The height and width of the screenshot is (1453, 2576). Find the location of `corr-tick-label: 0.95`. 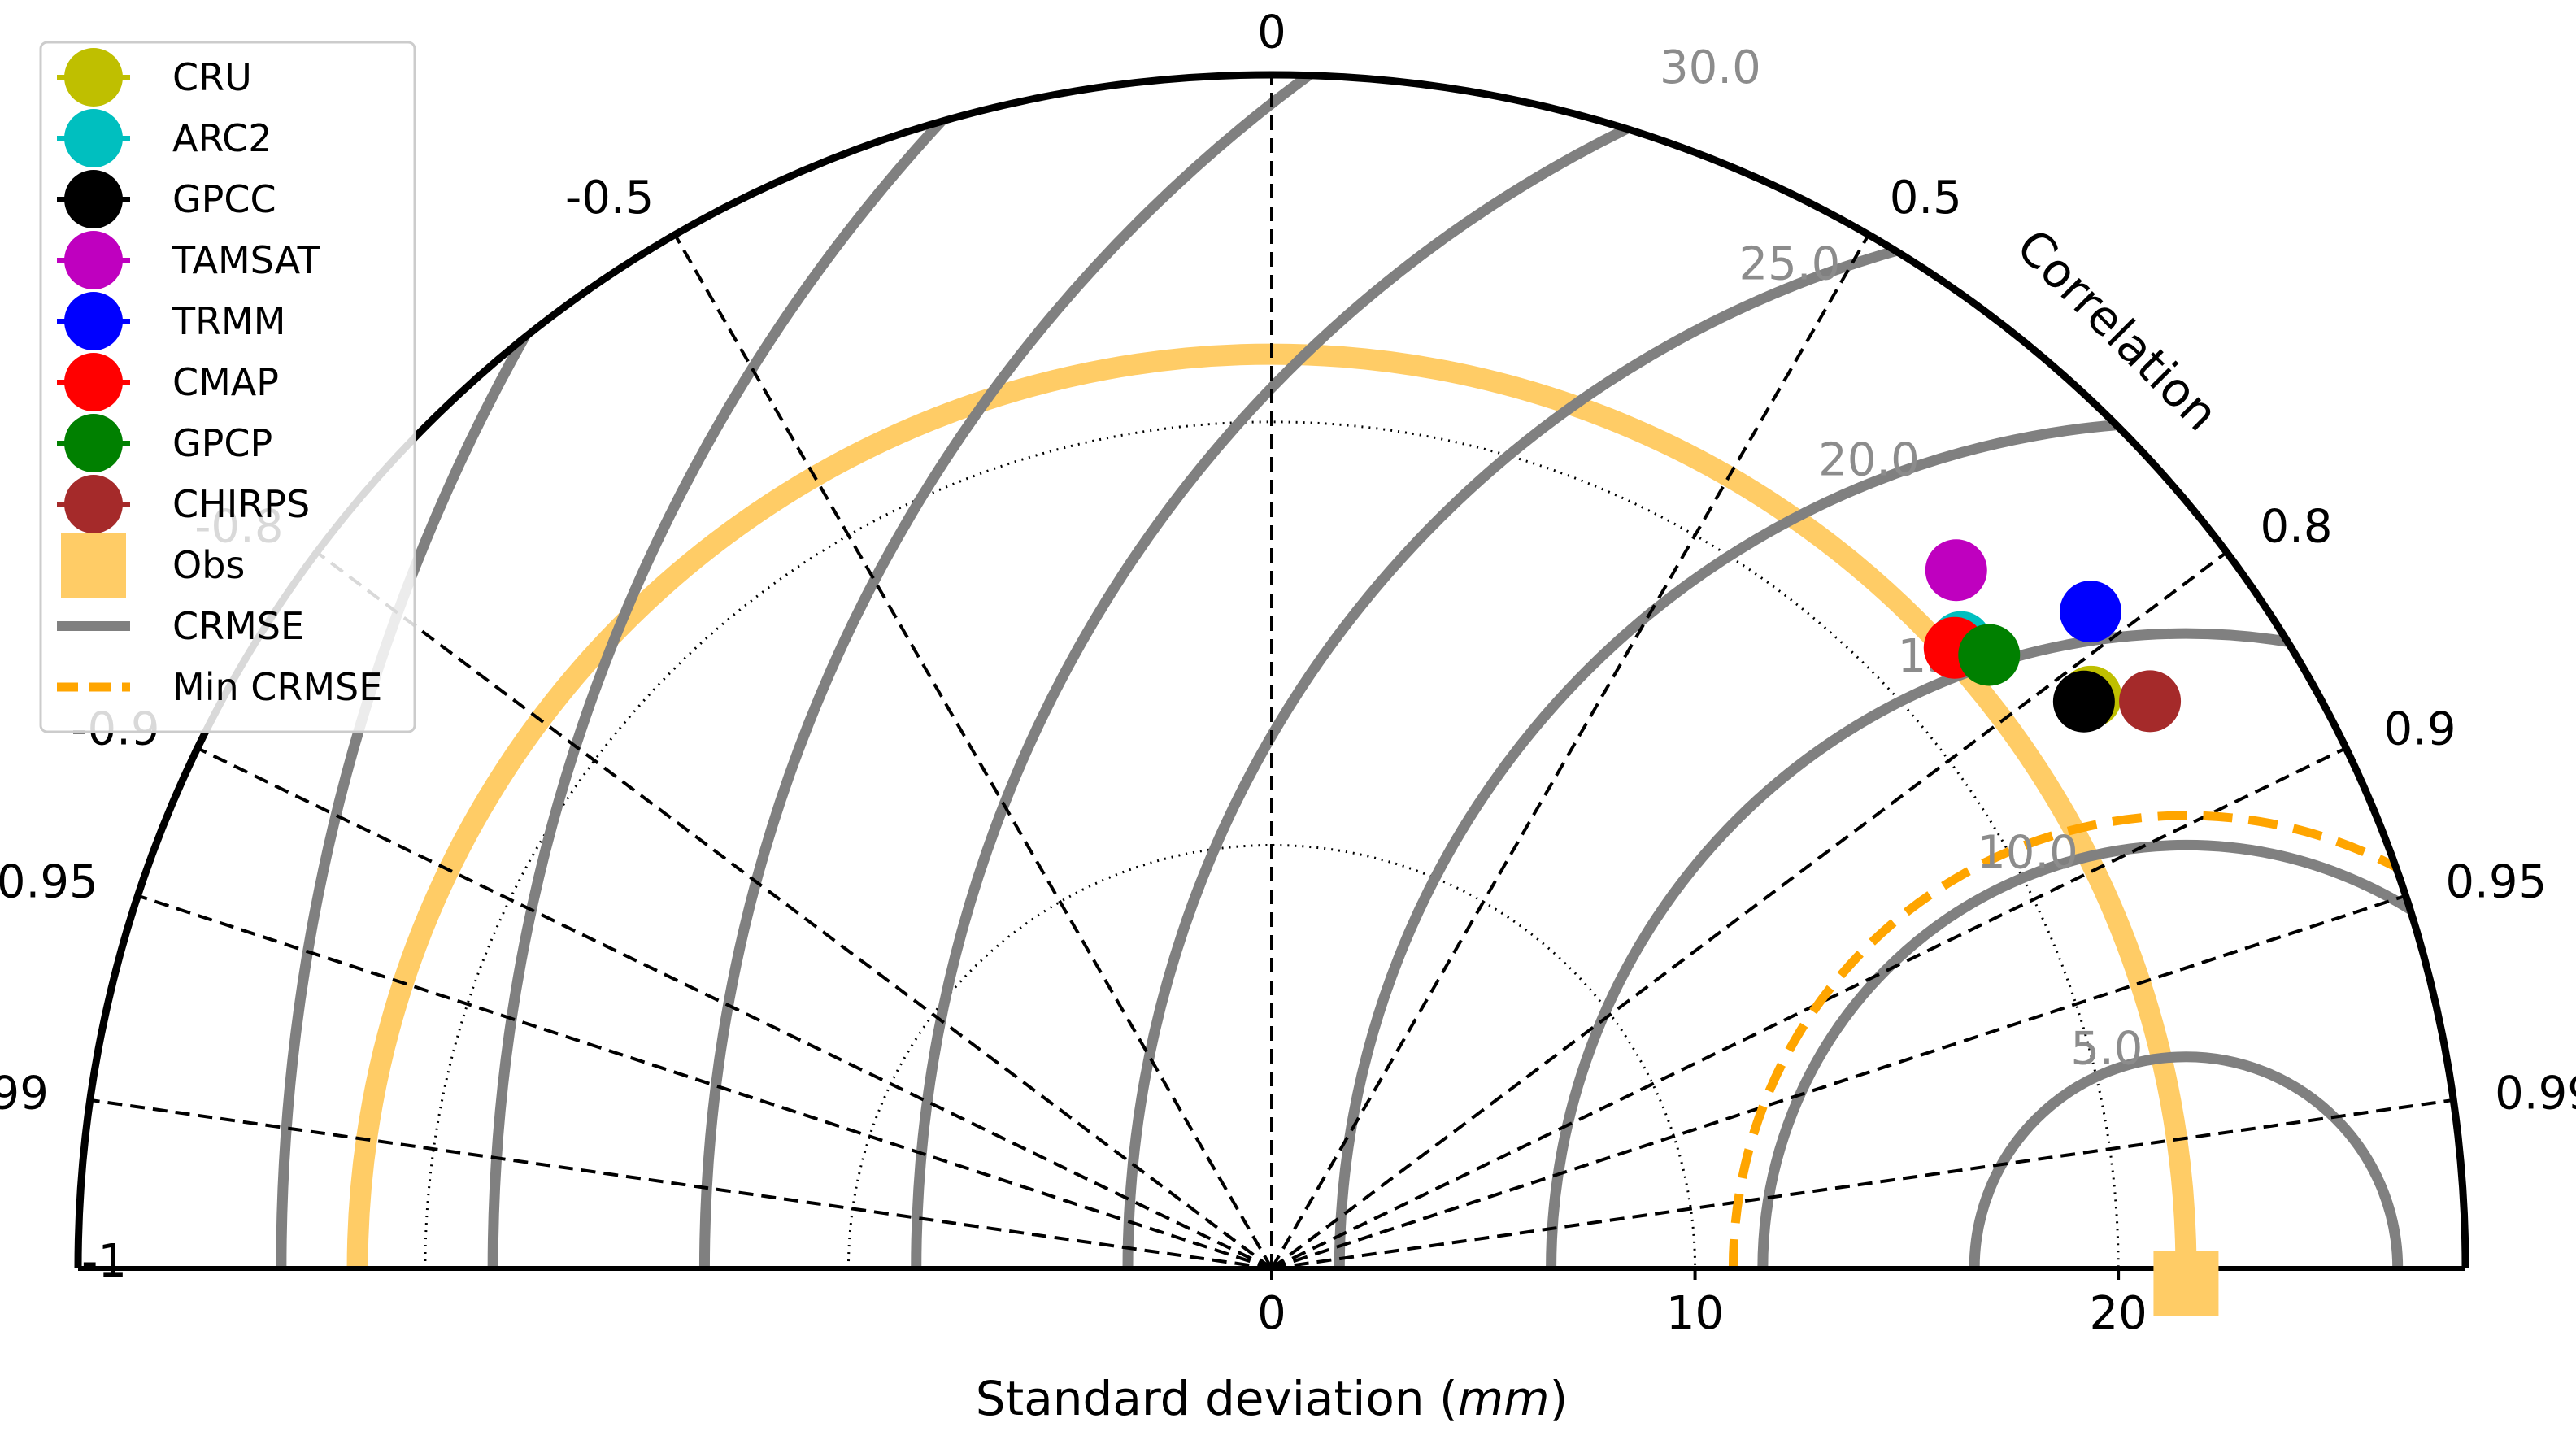

corr-tick-label: 0.95 is located at coordinates (2496, 882).